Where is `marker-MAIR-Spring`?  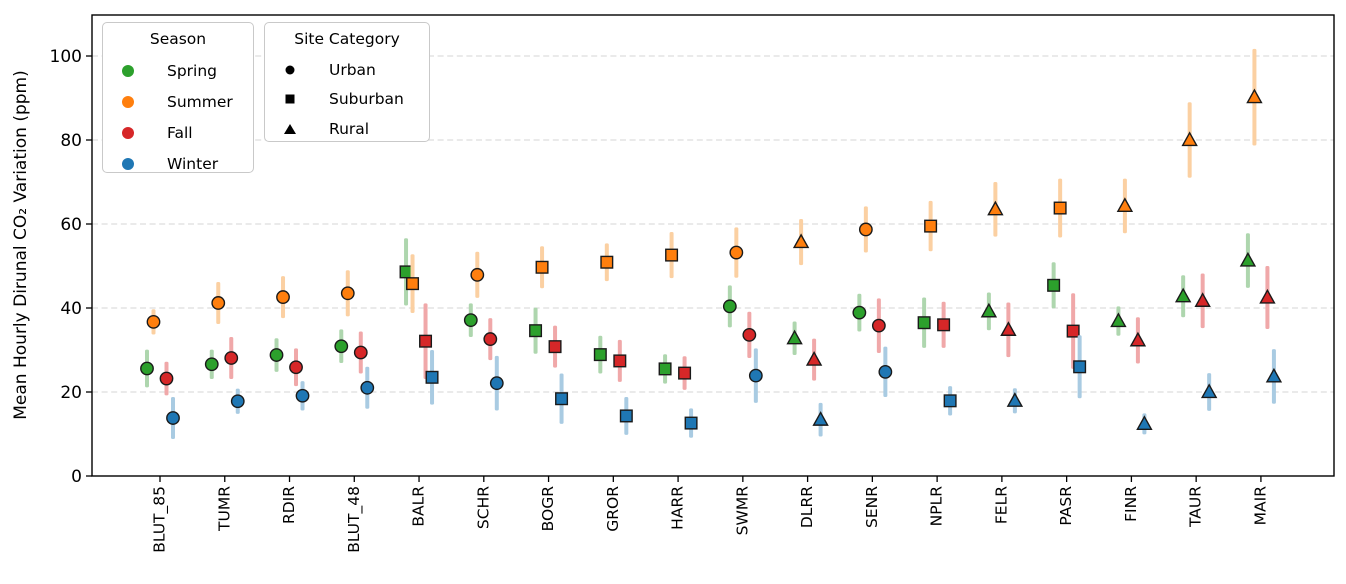
marker-MAIR-Spring is located at coordinates (1248, 259).